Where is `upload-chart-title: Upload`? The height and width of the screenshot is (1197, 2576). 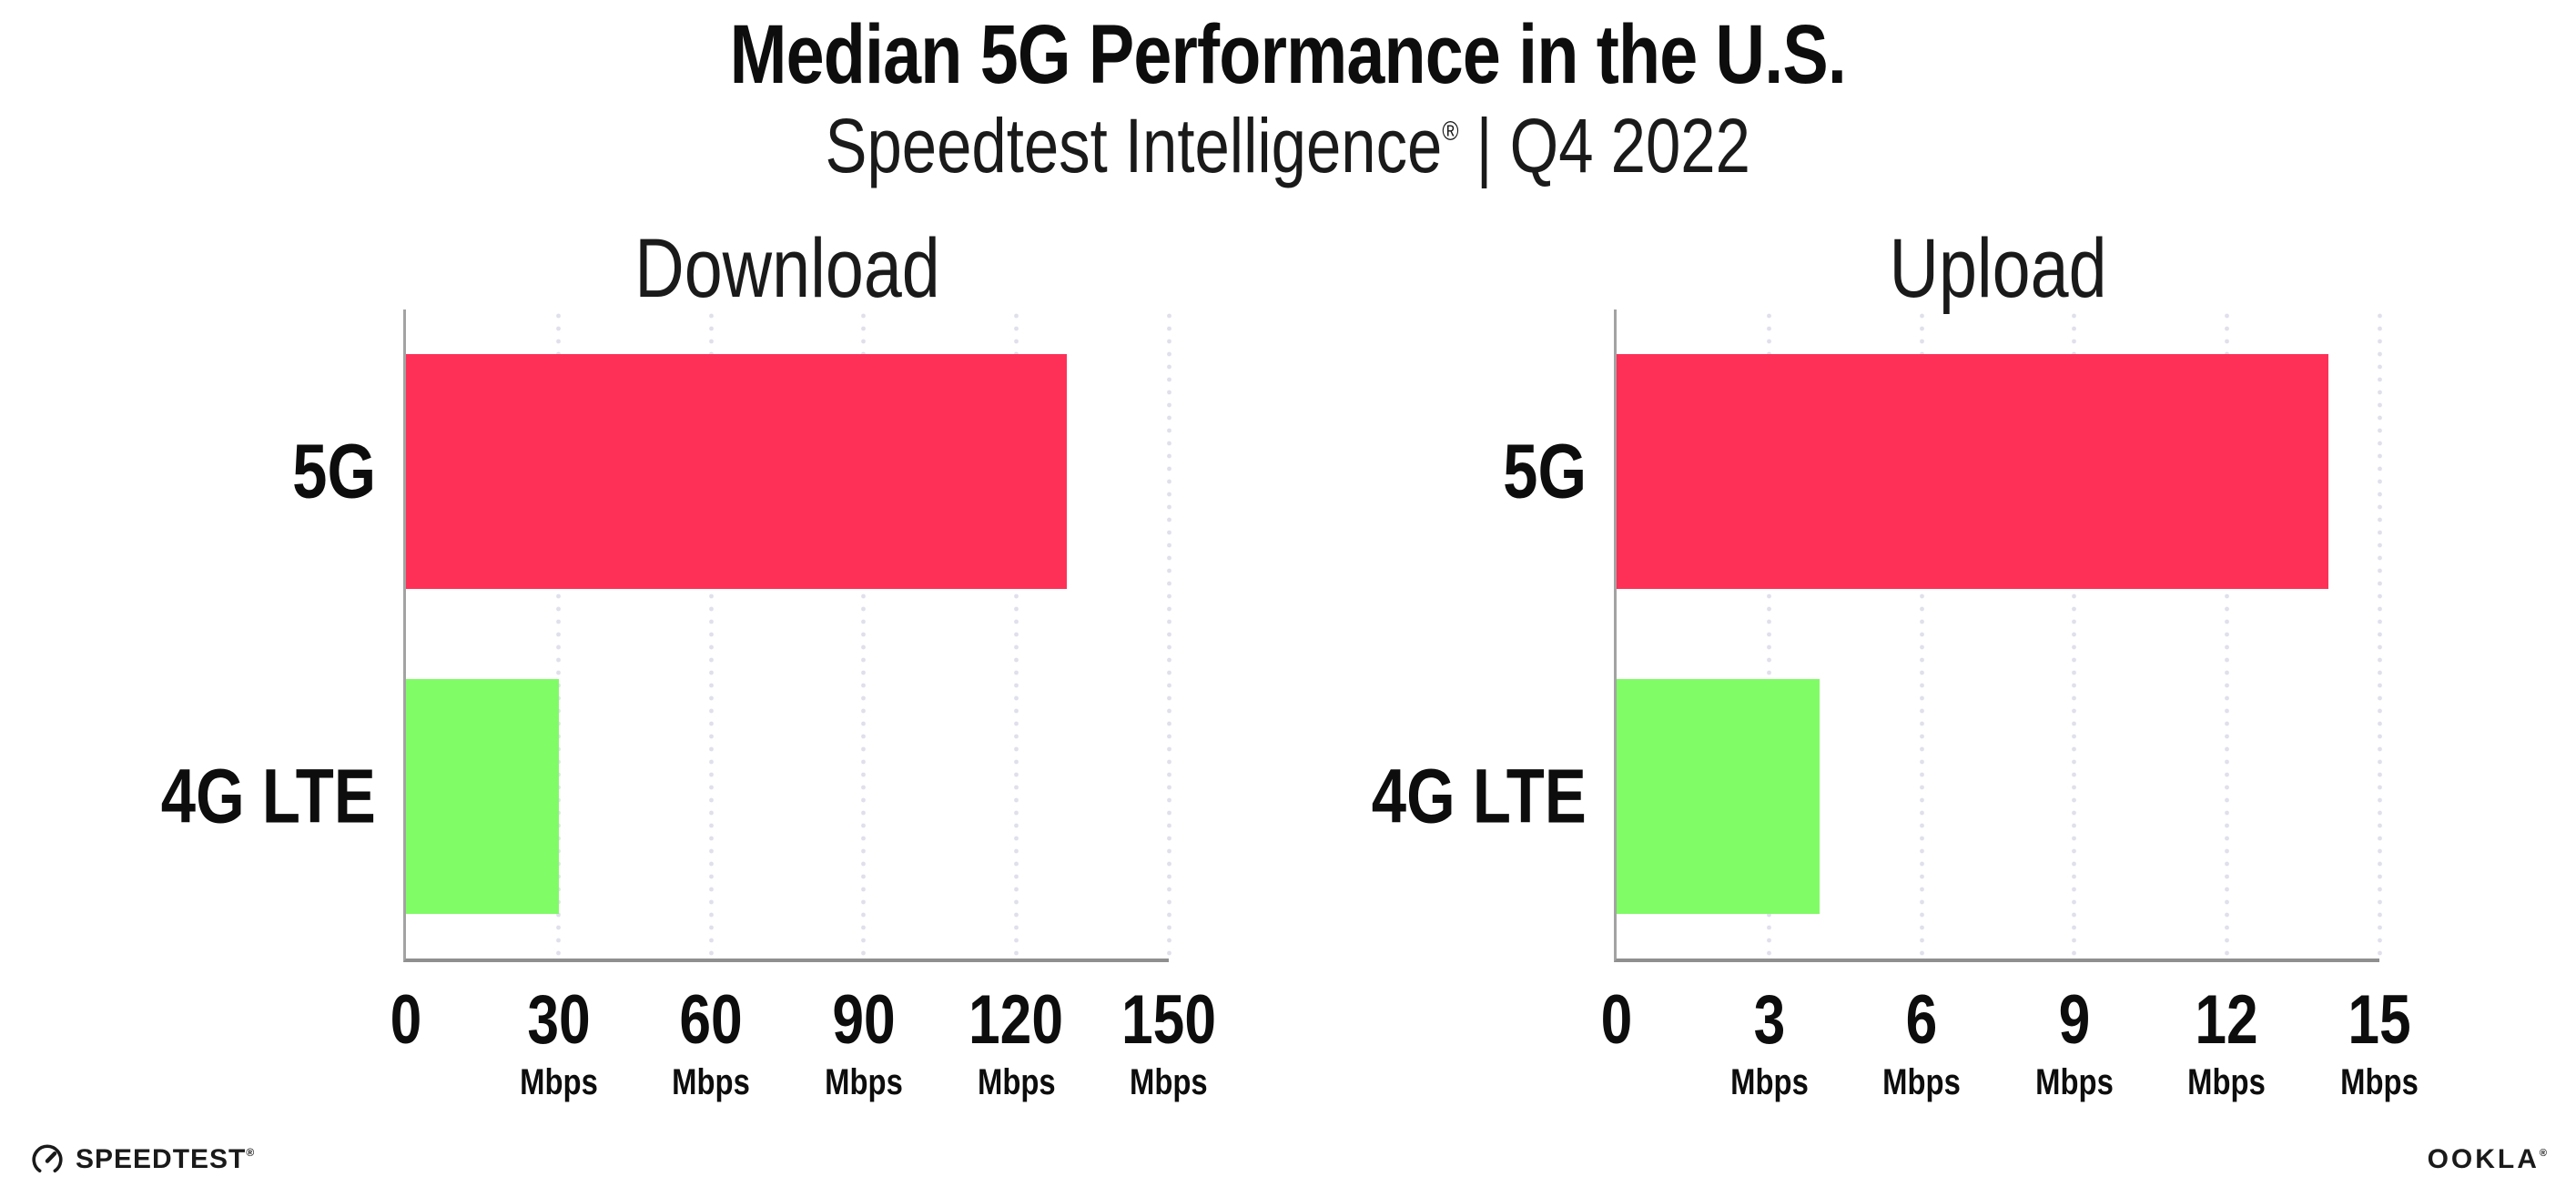 upload-chart-title: Upload is located at coordinates (1998, 268).